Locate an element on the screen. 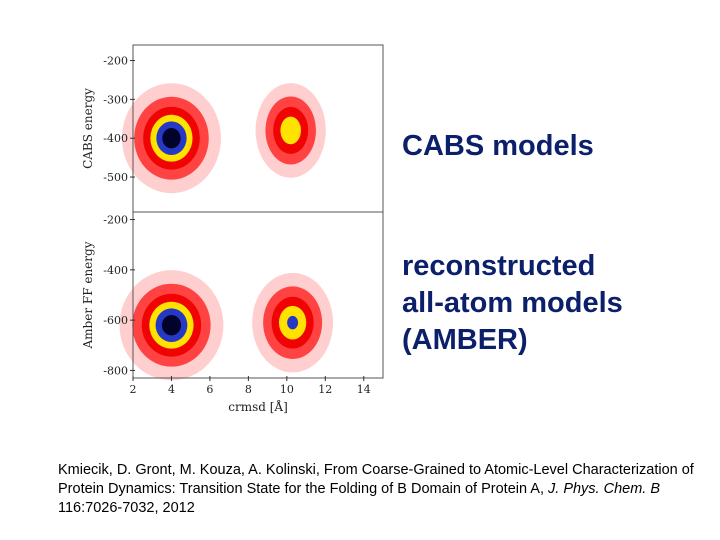  x-tick-label: 14 is located at coordinates (364, 389).